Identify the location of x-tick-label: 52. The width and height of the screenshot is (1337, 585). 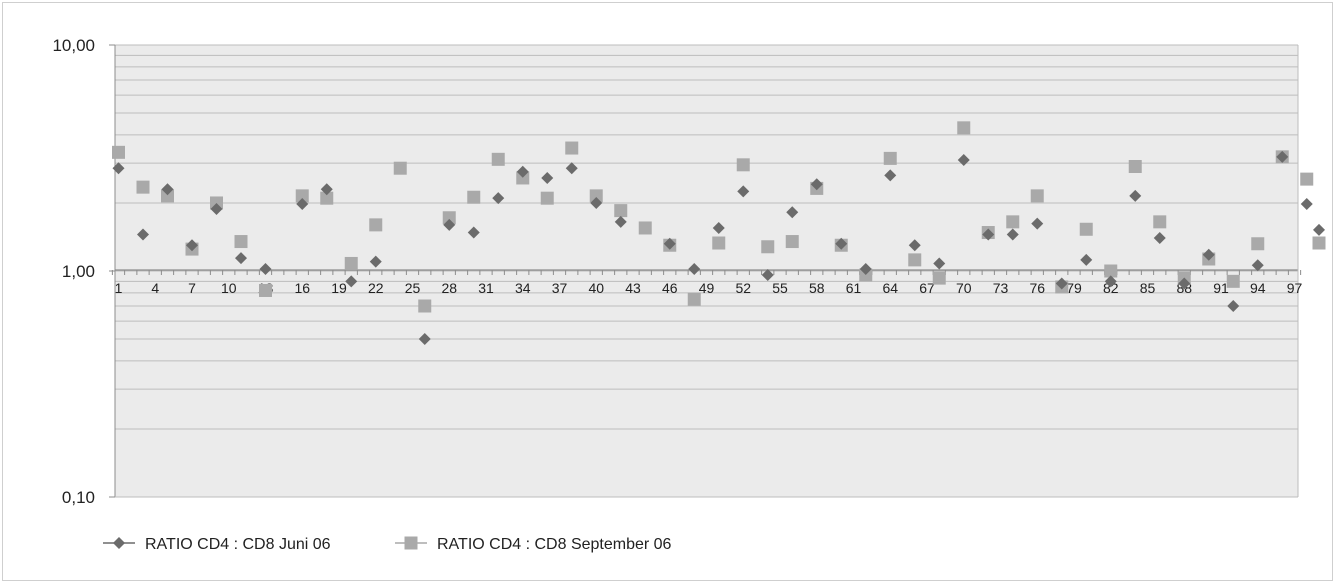
(743, 288).